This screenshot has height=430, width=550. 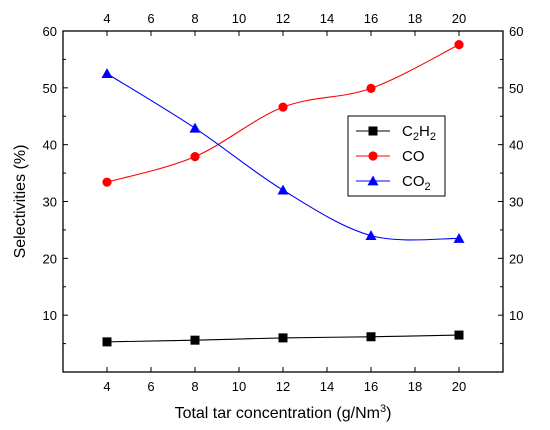 I want to click on x-axis-label-superscript: 3, so click(x=383, y=409).